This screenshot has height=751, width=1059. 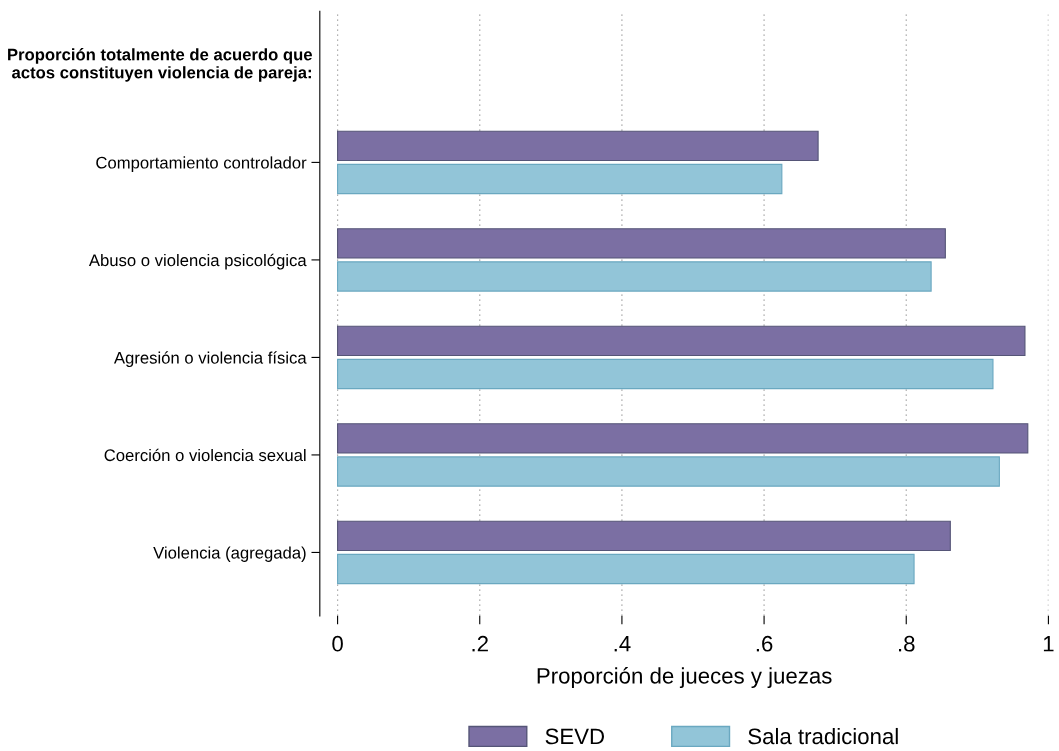 What do you see at coordinates (684, 678) in the screenshot?
I see `x-axis-title: Proporción de jueces y juezas` at bounding box center [684, 678].